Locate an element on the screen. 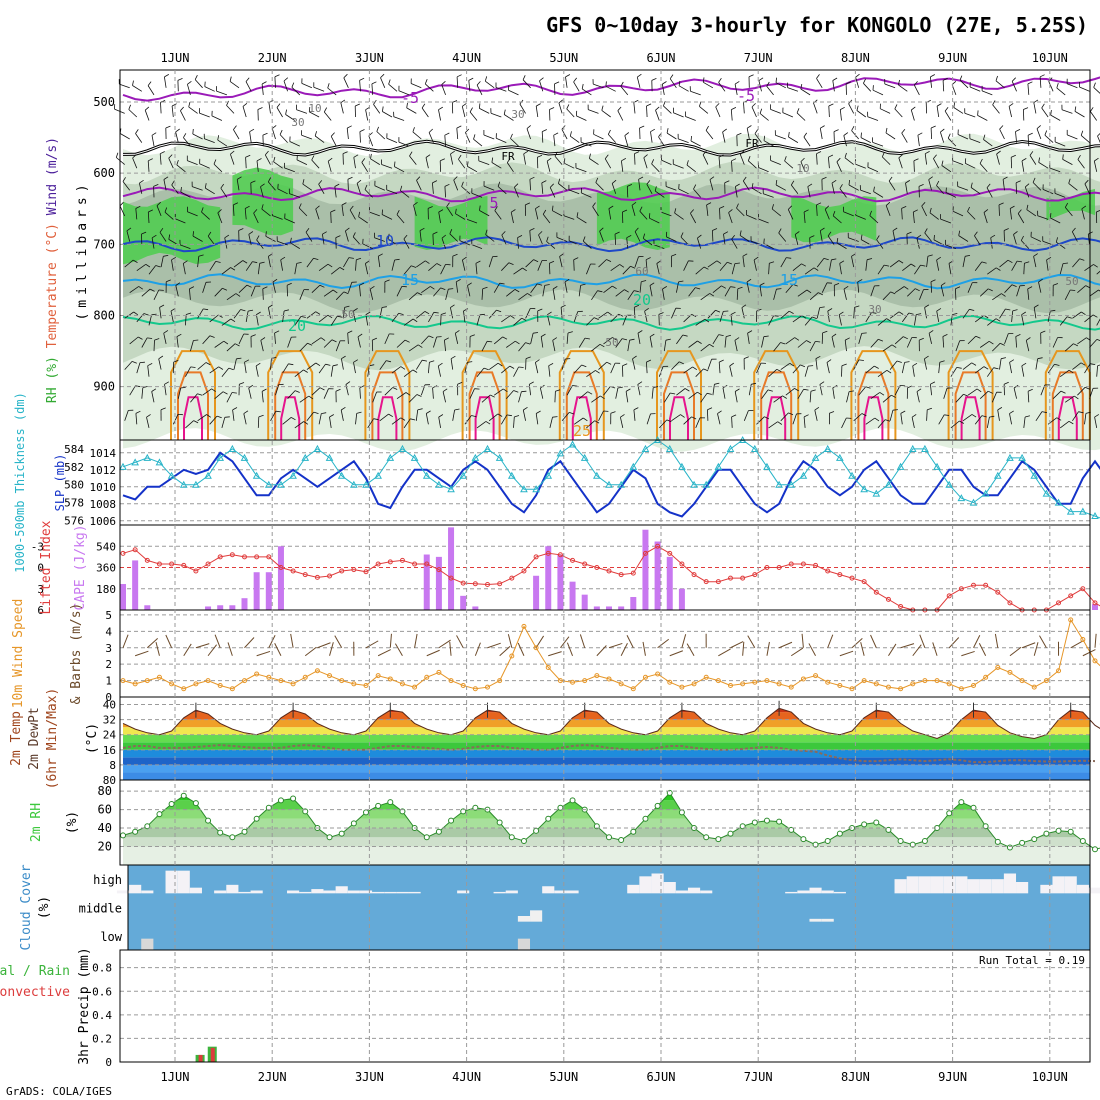 The height and width of the screenshot is (1100, 1100). li-marker is located at coordinates (475, 584).